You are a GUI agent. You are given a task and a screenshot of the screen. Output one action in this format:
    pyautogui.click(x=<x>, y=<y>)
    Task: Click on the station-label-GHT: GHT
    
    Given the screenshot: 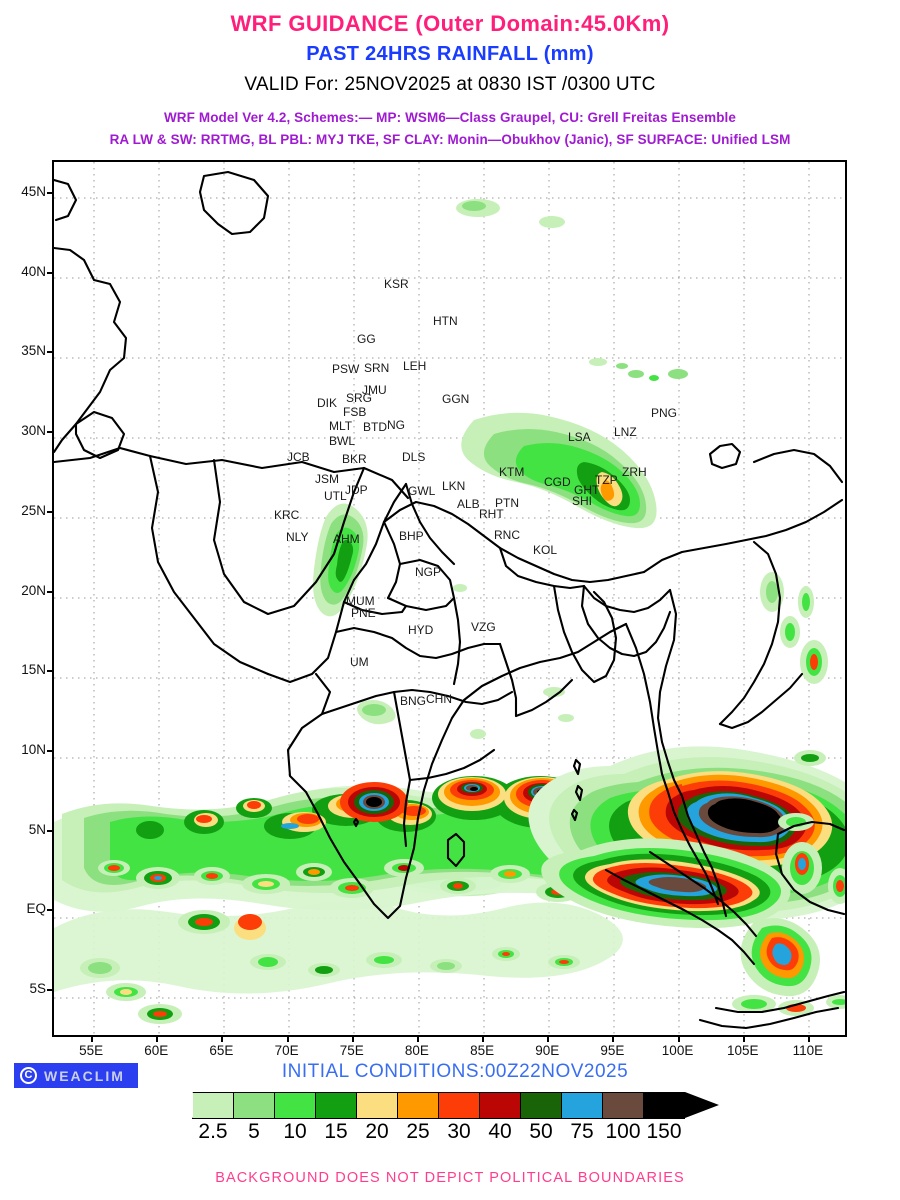 What is the action you would take?
    pyautogui.click(x=587, y=490)
    